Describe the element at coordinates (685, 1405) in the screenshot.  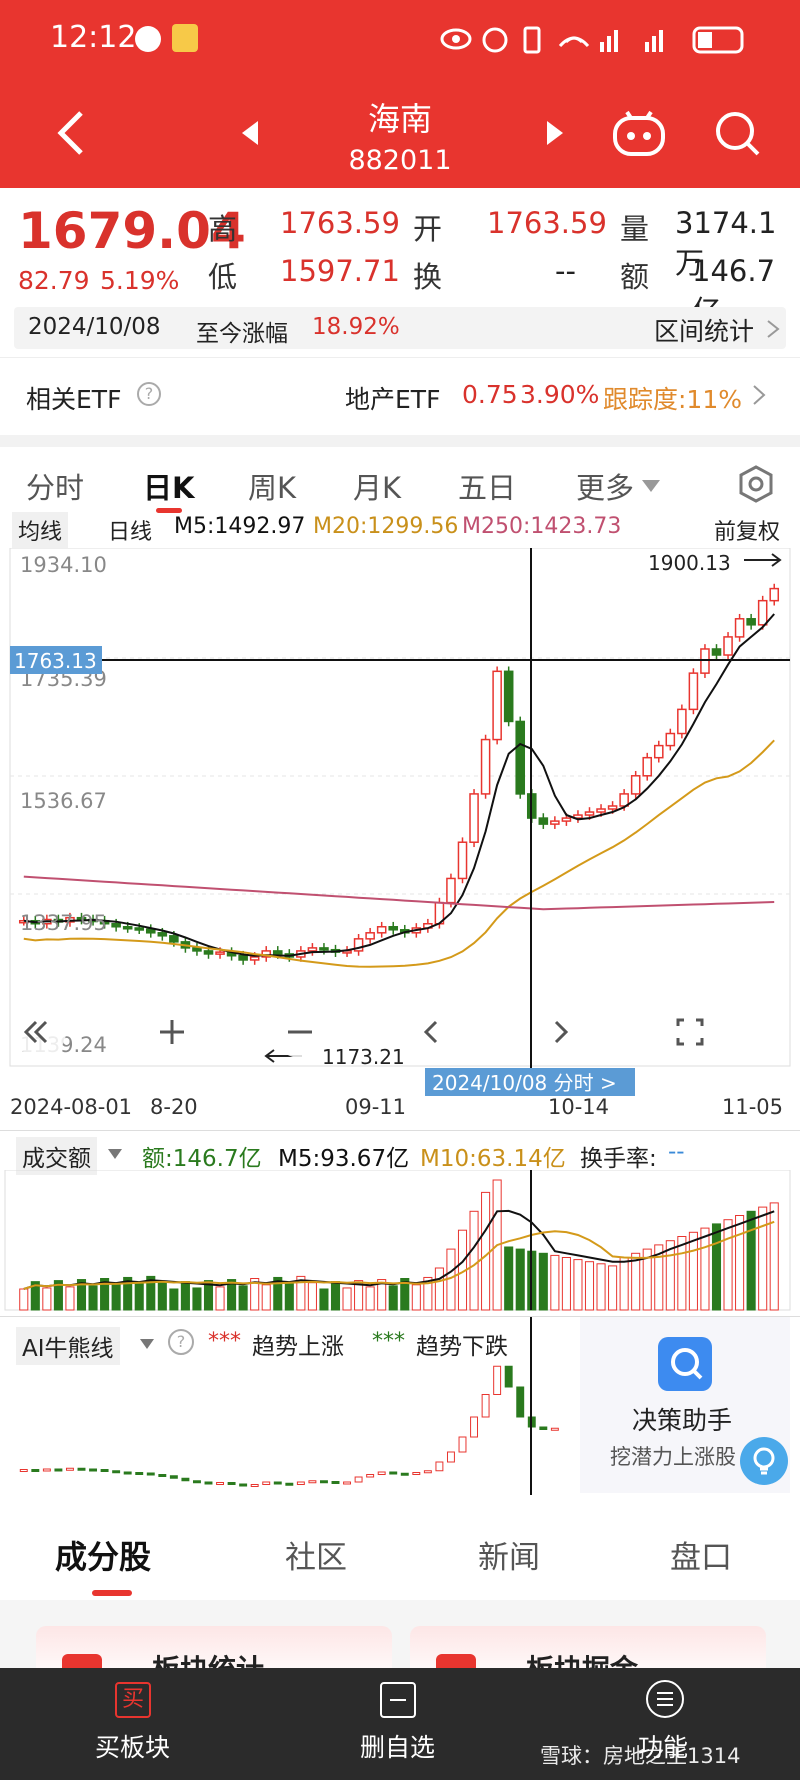
I see `decision-assistant-card: 决策助手 挖潜力上涨股` at that location.